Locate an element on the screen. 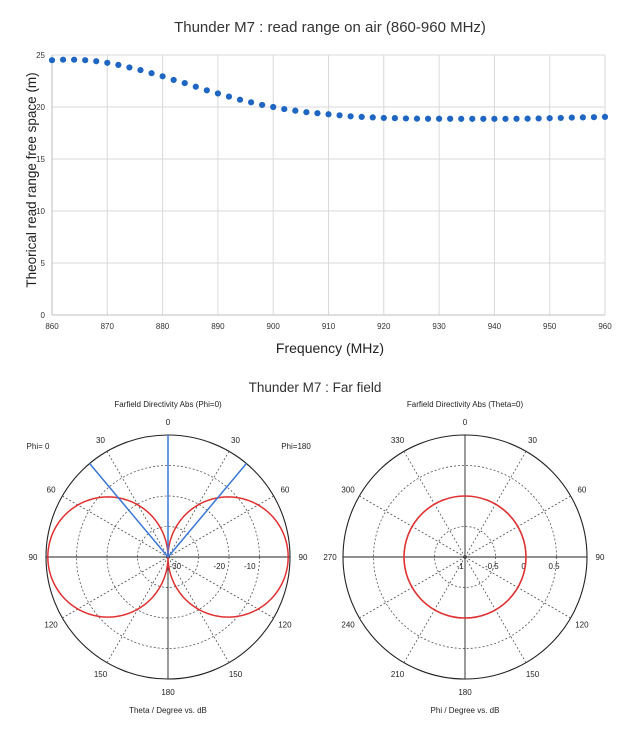 Image resolution: width=630 pixels, height=733 pixels. polar-axis-label: Theta / Degree vs. dB is located at coordinates (168, 710).